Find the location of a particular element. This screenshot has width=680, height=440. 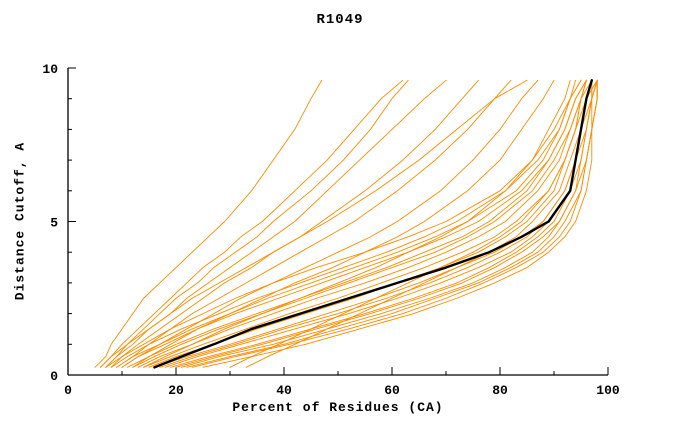

x-tick-label: 80 is located at coordinates (500, 390).